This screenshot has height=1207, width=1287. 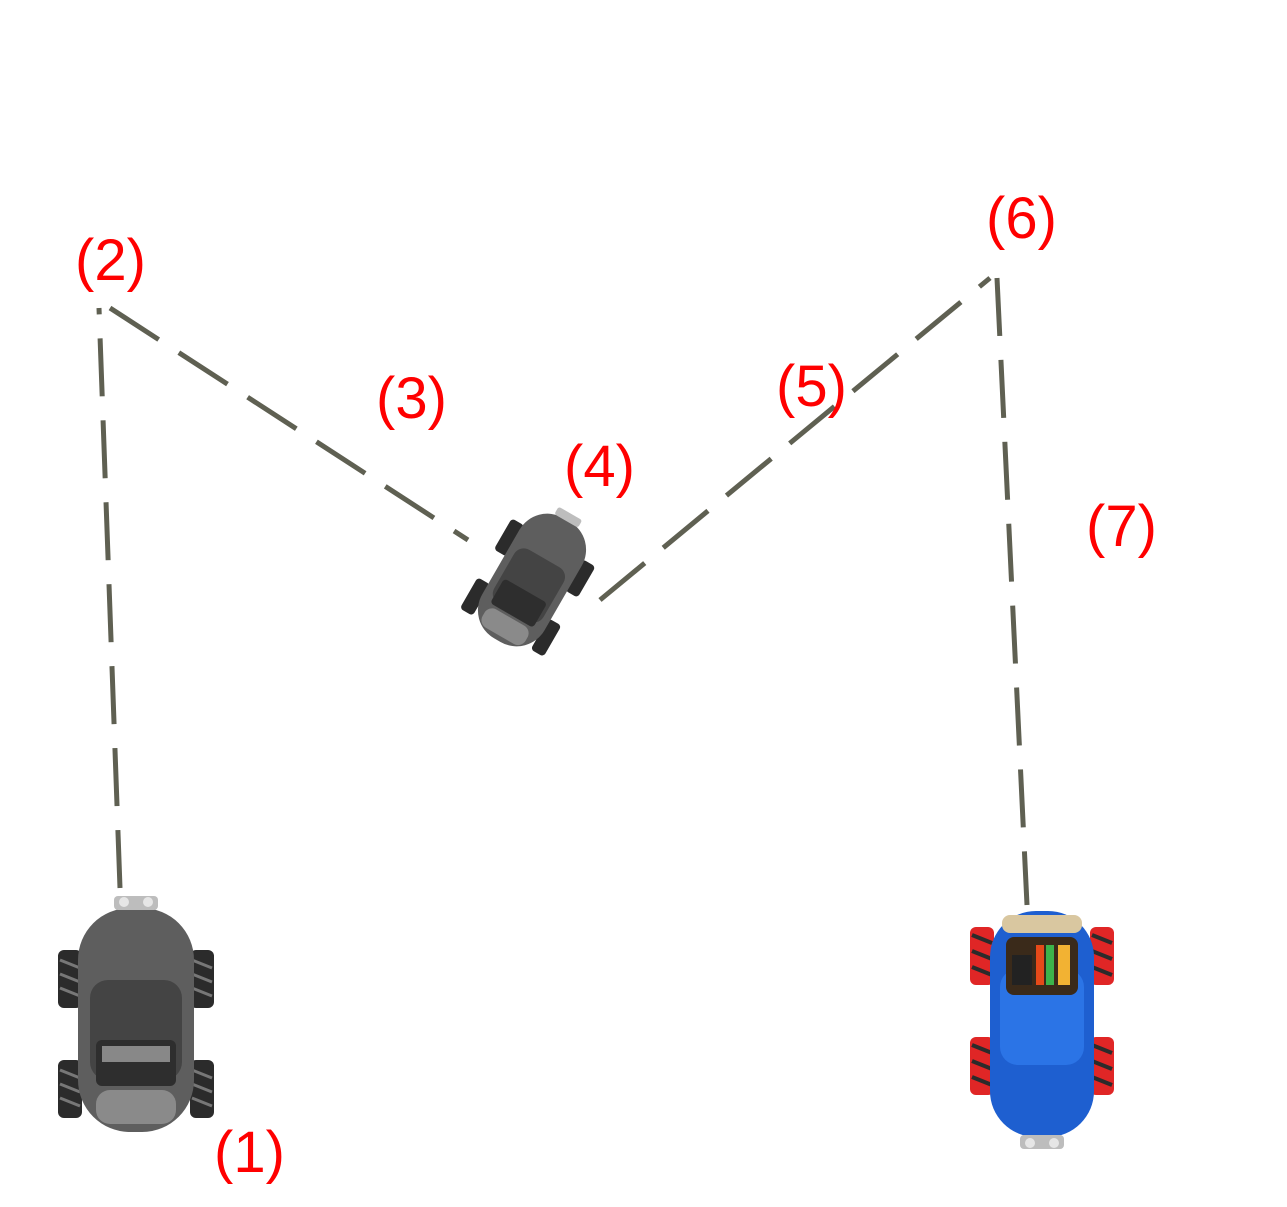 What do you see at coordinates (599, 466) in the screenshot?
I see `step-label-4: (4)` at bounding box center [599, 466].